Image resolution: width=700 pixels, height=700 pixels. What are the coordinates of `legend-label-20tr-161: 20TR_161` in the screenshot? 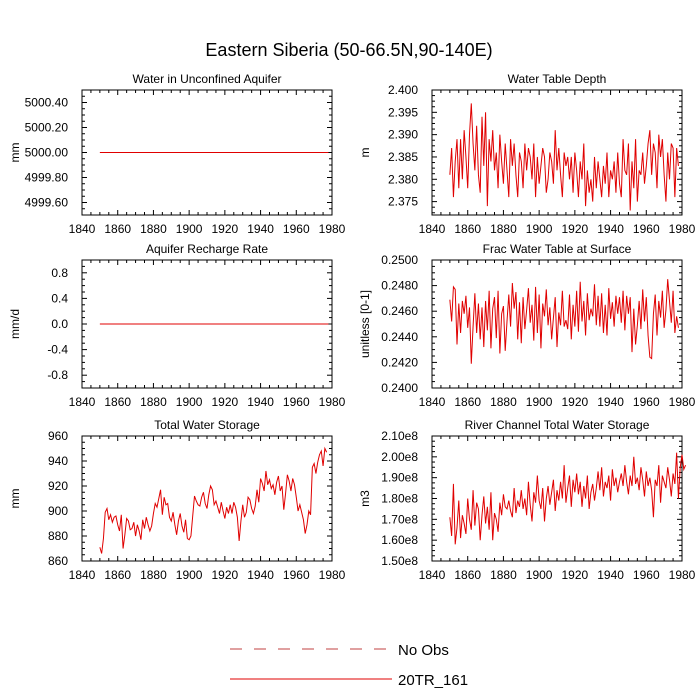 It's located at (433, 680).